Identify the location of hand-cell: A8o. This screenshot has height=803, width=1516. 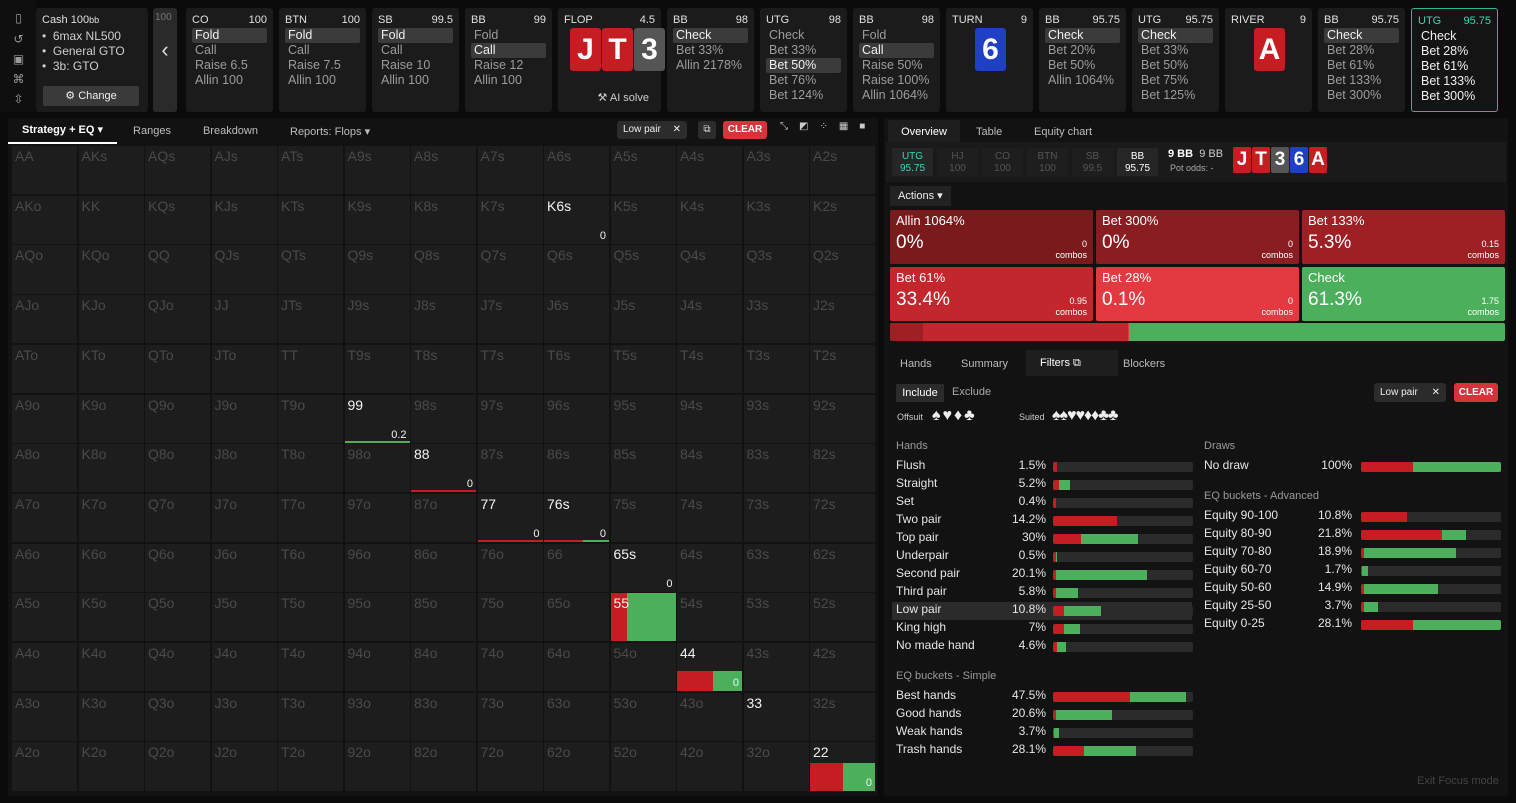
(44, 468).